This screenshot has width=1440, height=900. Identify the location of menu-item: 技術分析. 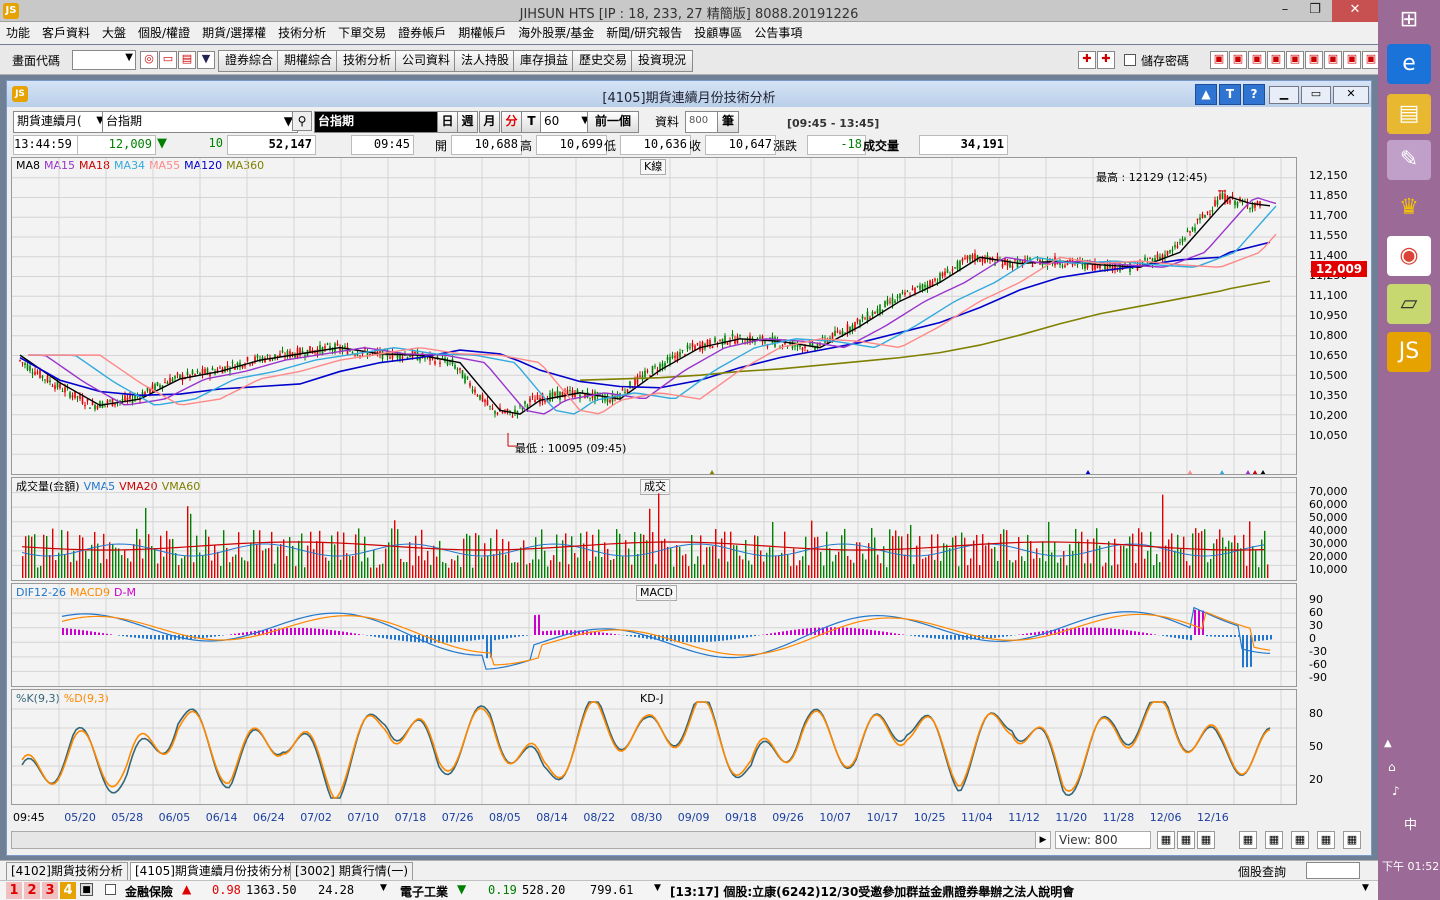
(302, 33).